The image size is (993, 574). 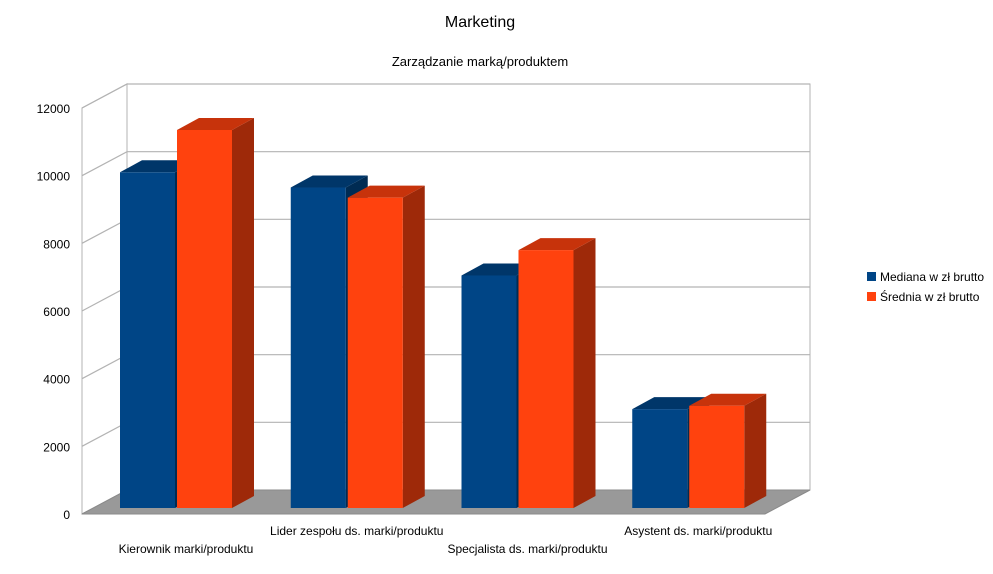 I want to click on y-tick-label: 2000, so click(x=56, y=447).